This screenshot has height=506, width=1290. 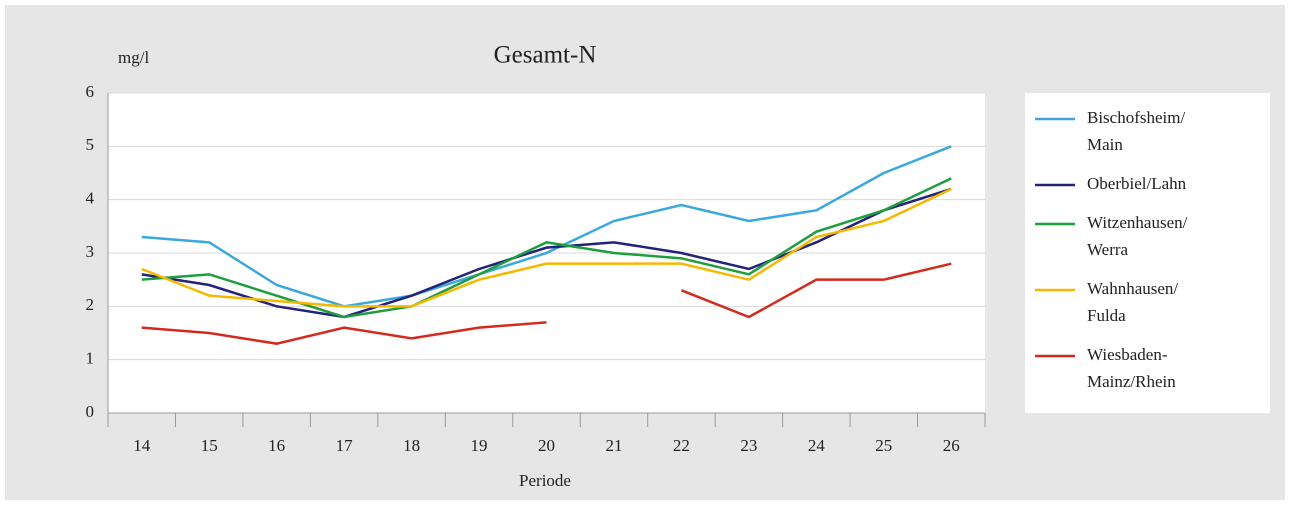 I want to click on y-tick-label: 6, so click(x=90, y=91).